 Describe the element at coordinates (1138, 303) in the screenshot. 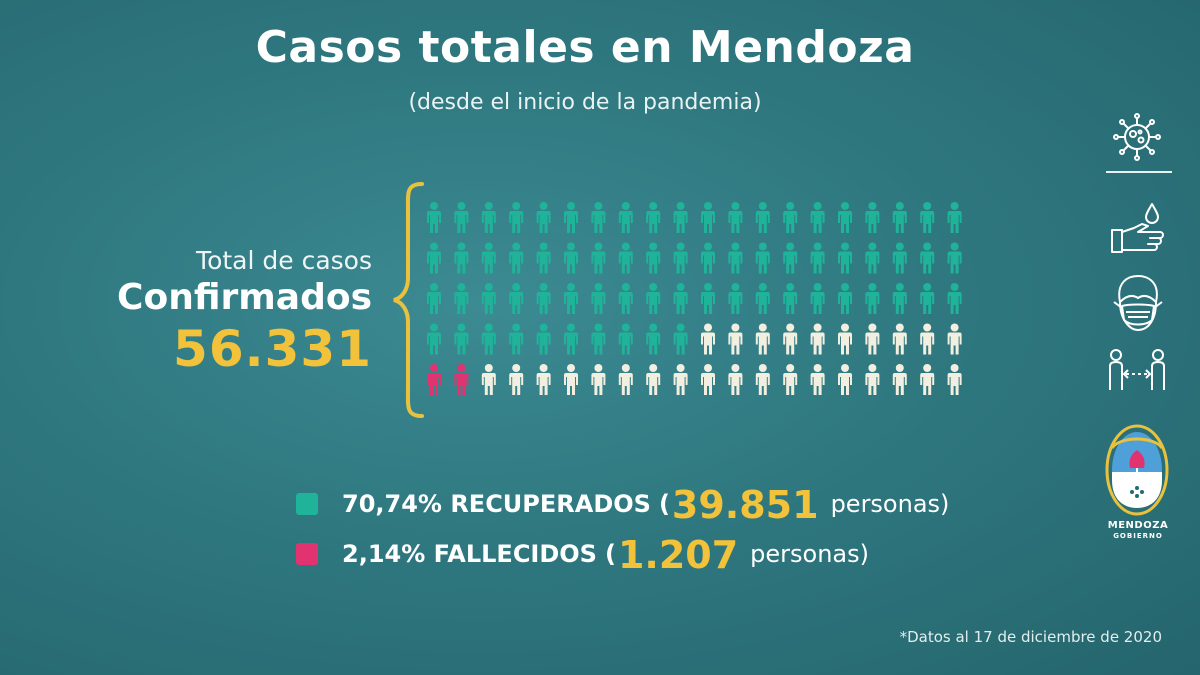

I see `face-mask-icon` at that location.